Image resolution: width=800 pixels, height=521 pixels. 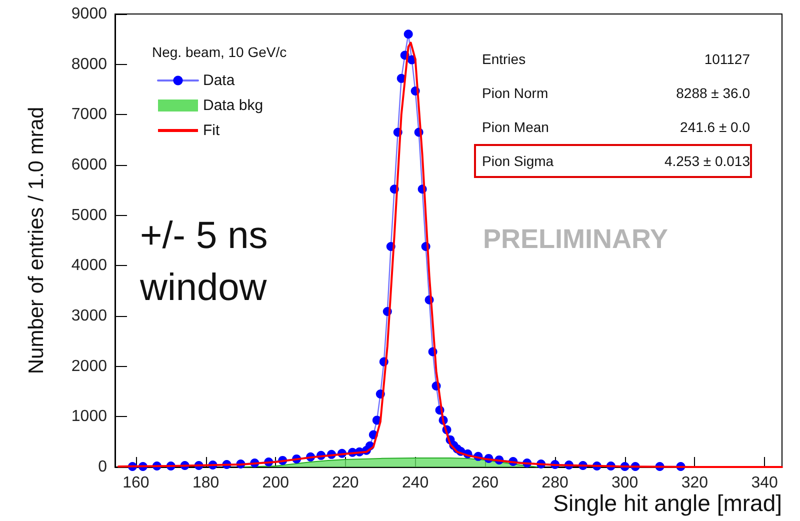 What do you see at coordinates (36, 240) in the screenshot?
I see `y-axis-title: Number of entries / 1.0 mrad` at bounding box center [36, 240].